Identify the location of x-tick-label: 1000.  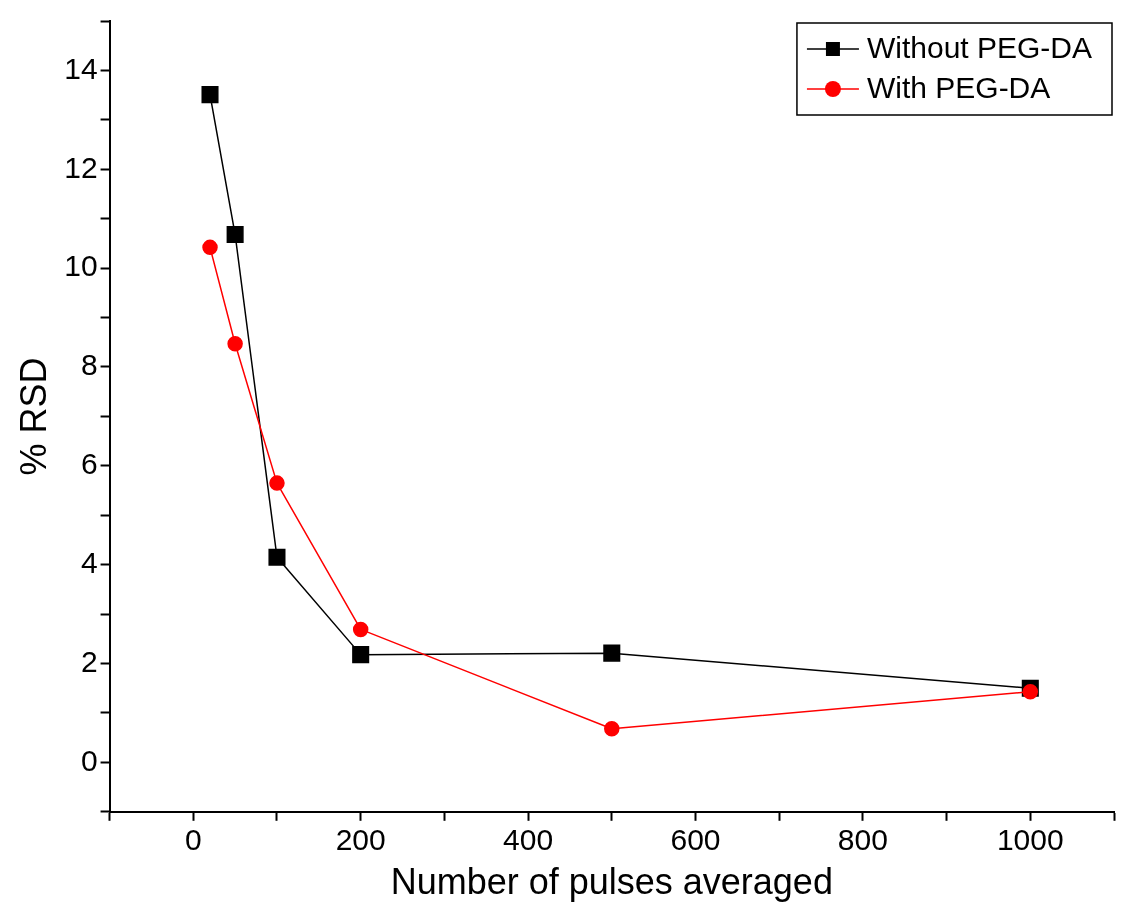
(1030, 840).